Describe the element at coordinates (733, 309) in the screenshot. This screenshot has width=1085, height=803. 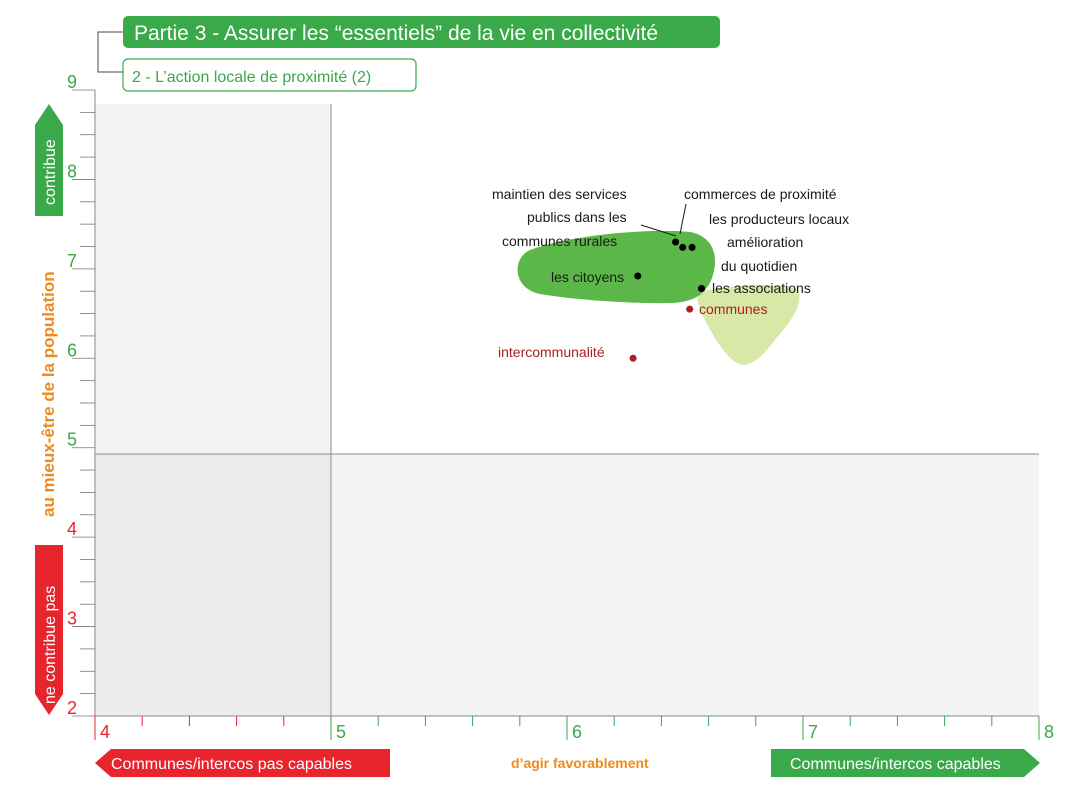
I see `label-communes: communes` at that location.